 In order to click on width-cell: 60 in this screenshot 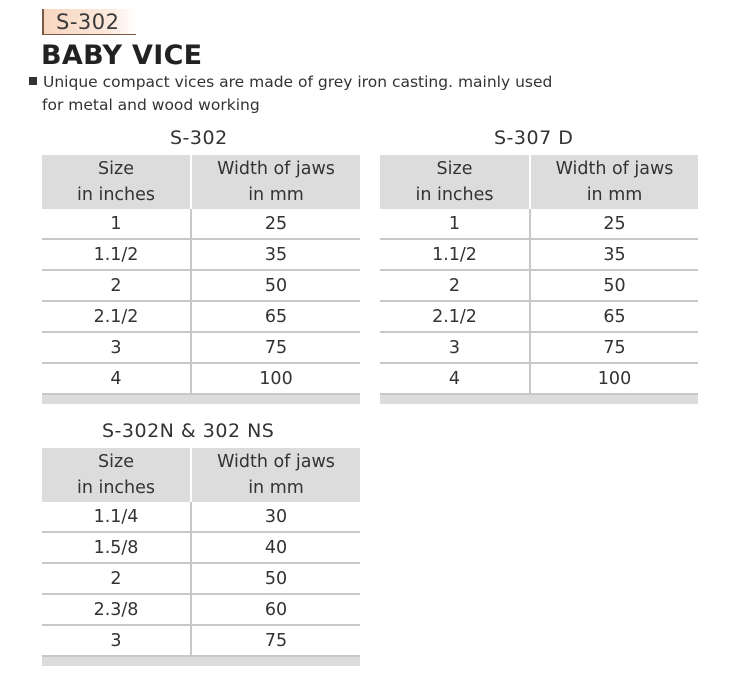, I will do `click(275, 610)`.